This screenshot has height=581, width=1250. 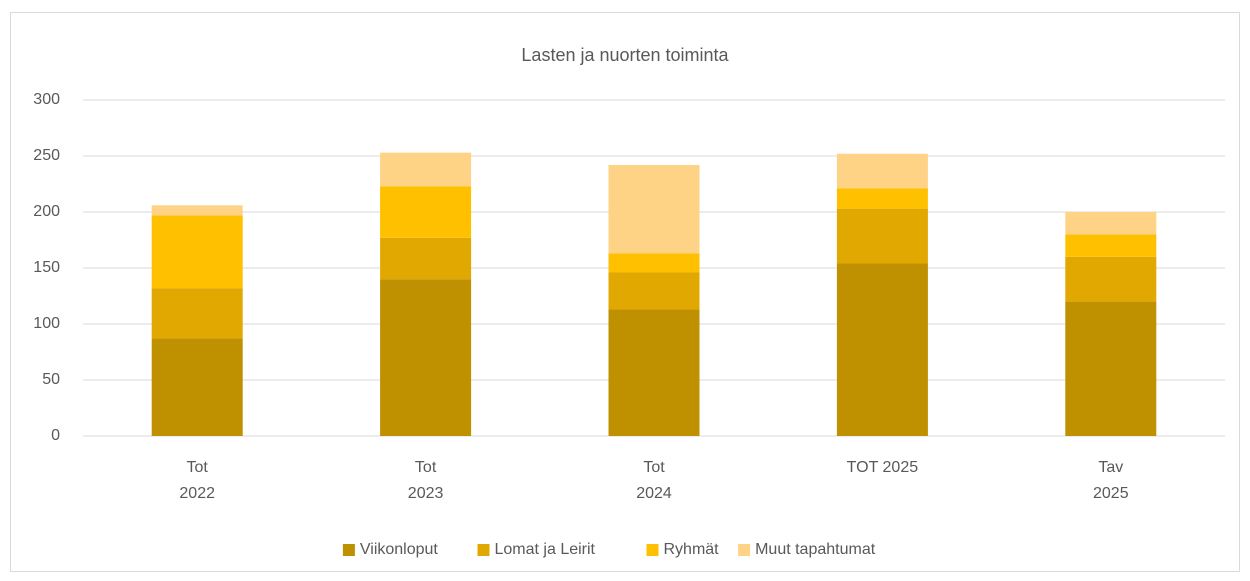 What do you see at coordinates (46, 267) in the screenshot?
I see `y-tick-label: 150` at bounding box center [46, 267].